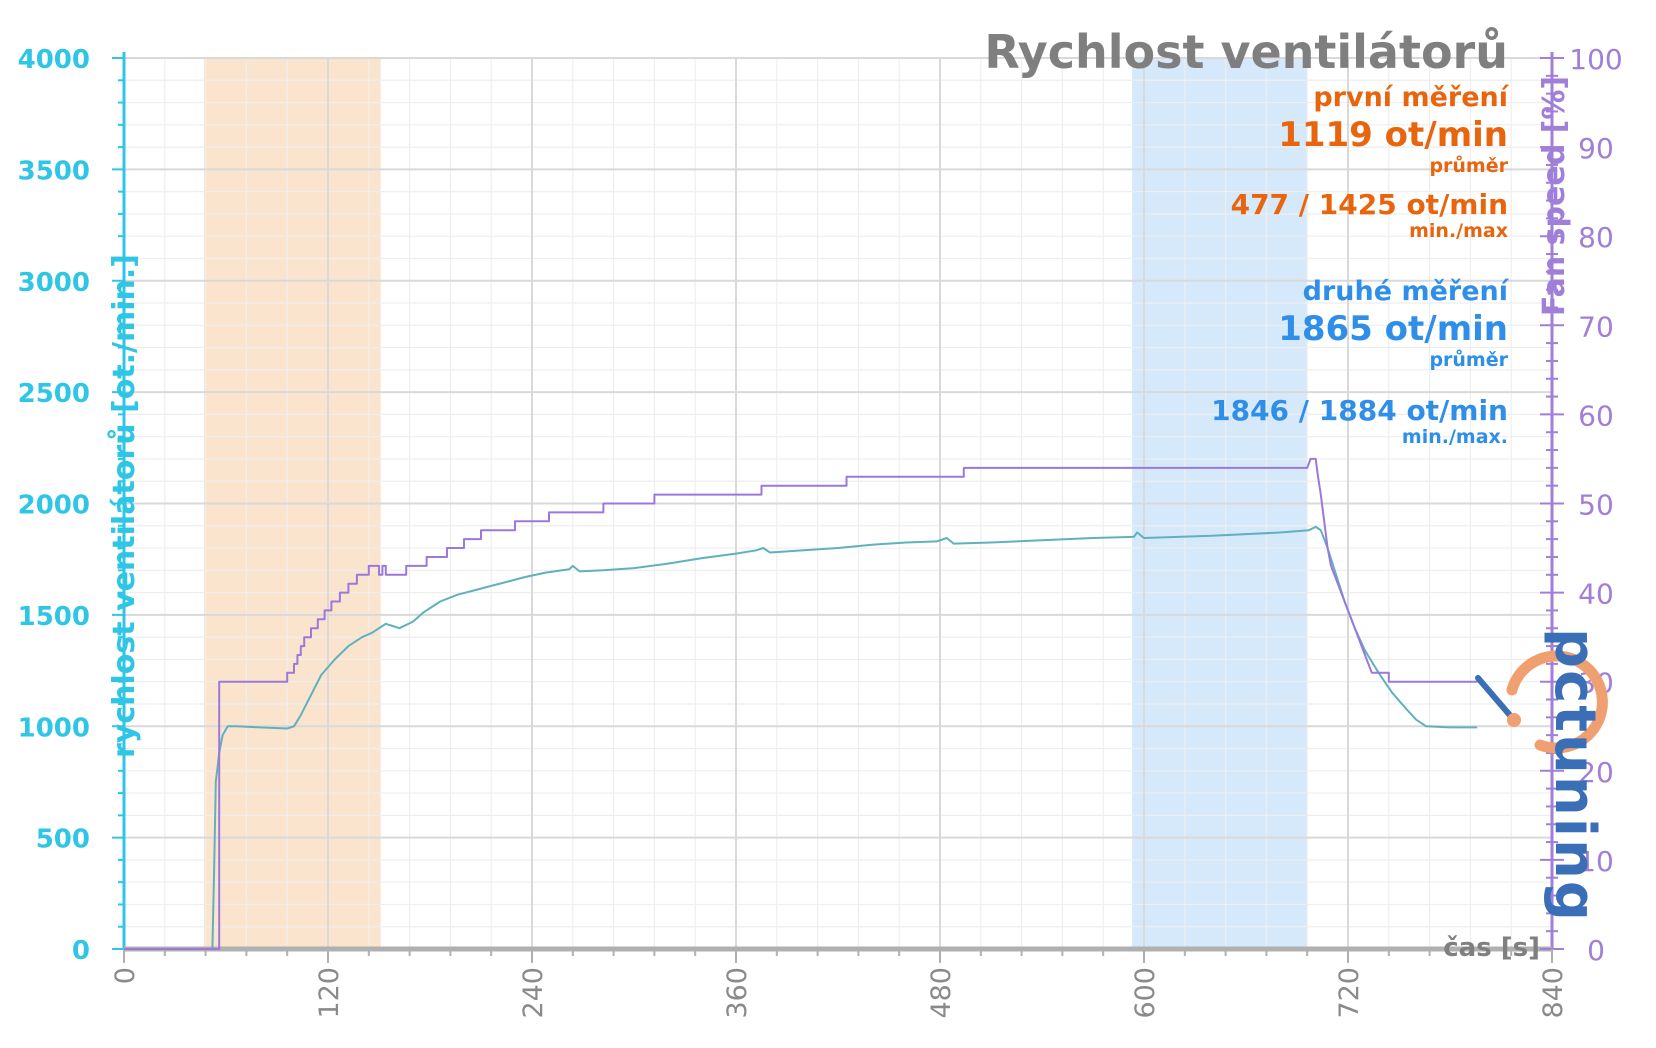 This screenshot has height=1048, width=1656. I want to click on legend-first-average: 1119 ot/min, so click(1393, 135).